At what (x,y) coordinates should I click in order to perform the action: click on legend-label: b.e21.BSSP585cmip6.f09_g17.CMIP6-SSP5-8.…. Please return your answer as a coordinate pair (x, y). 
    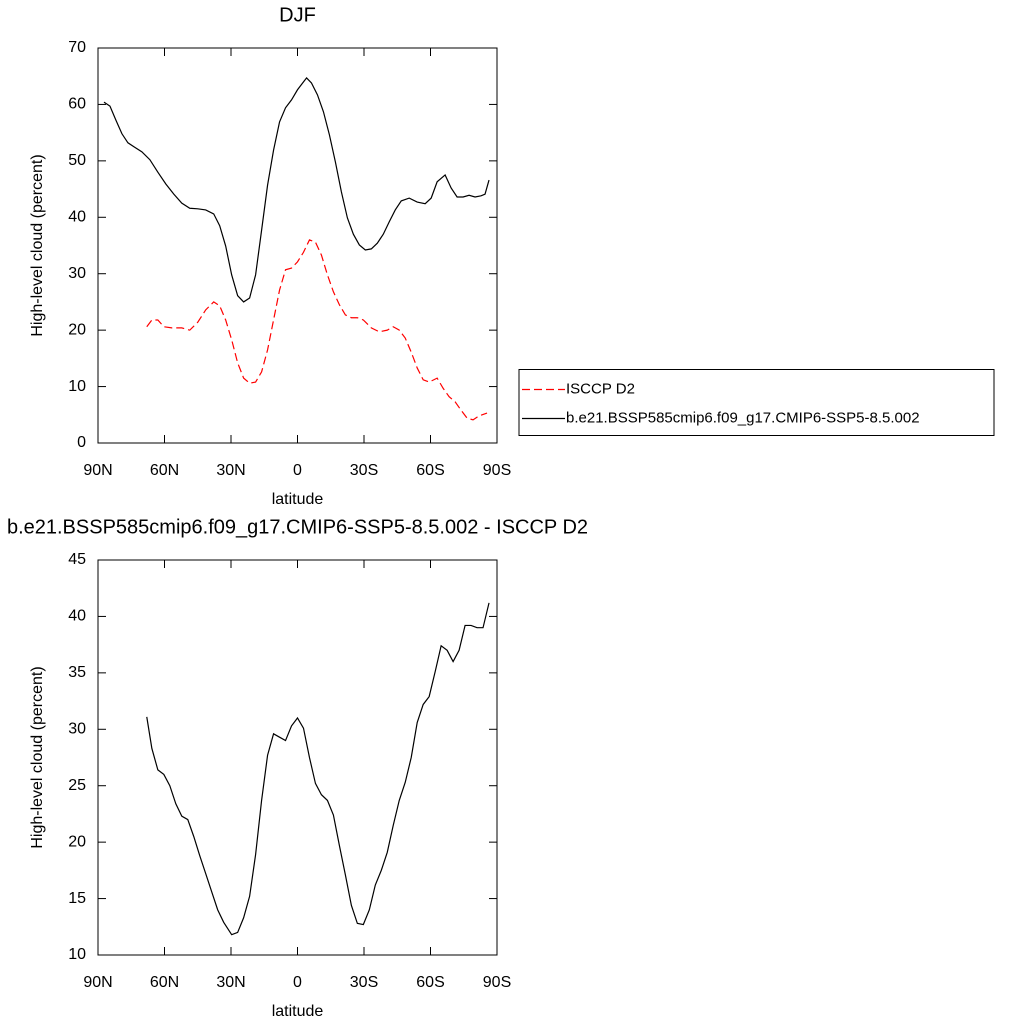
    Looking at the image, I should click on (743, 417).